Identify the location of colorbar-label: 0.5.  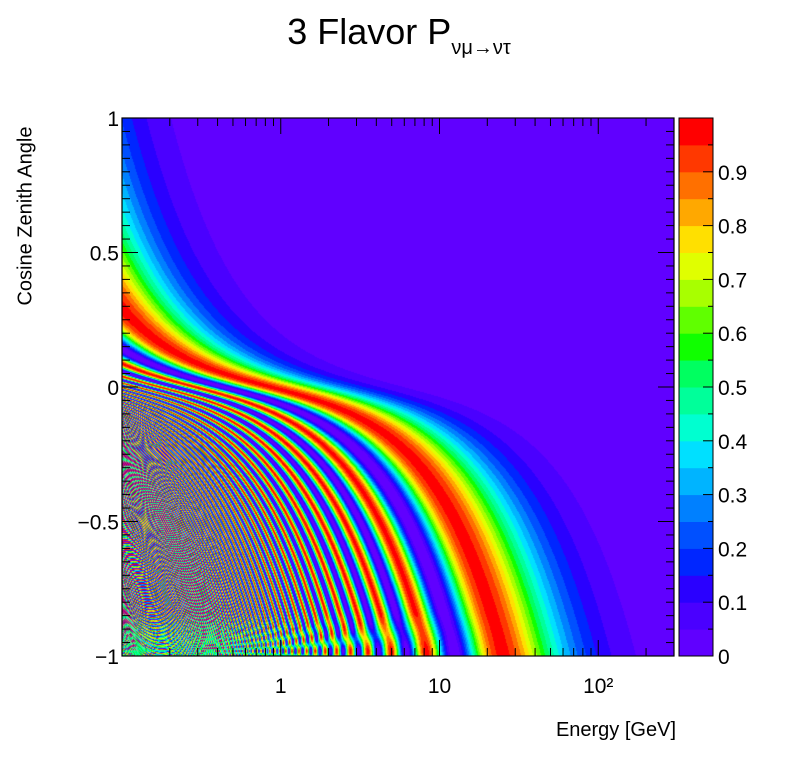
(732, 388).